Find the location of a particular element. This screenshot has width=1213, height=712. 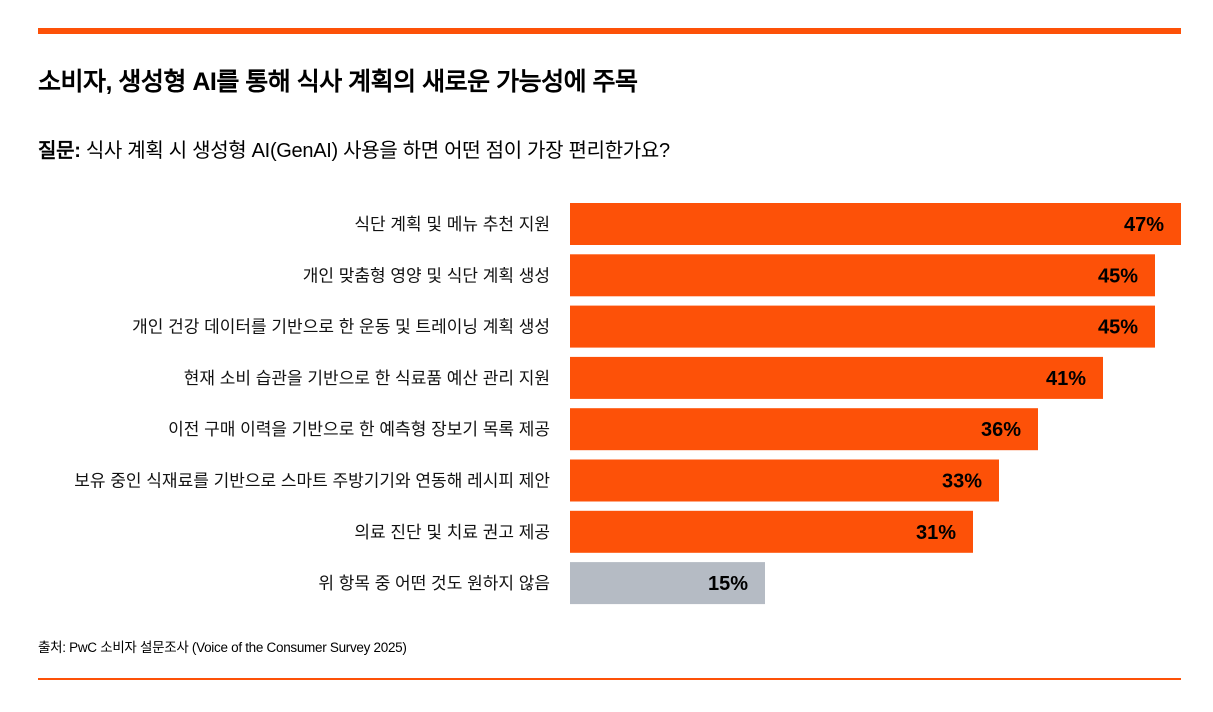

top-accent-rule is located at coordinates (609, 31).